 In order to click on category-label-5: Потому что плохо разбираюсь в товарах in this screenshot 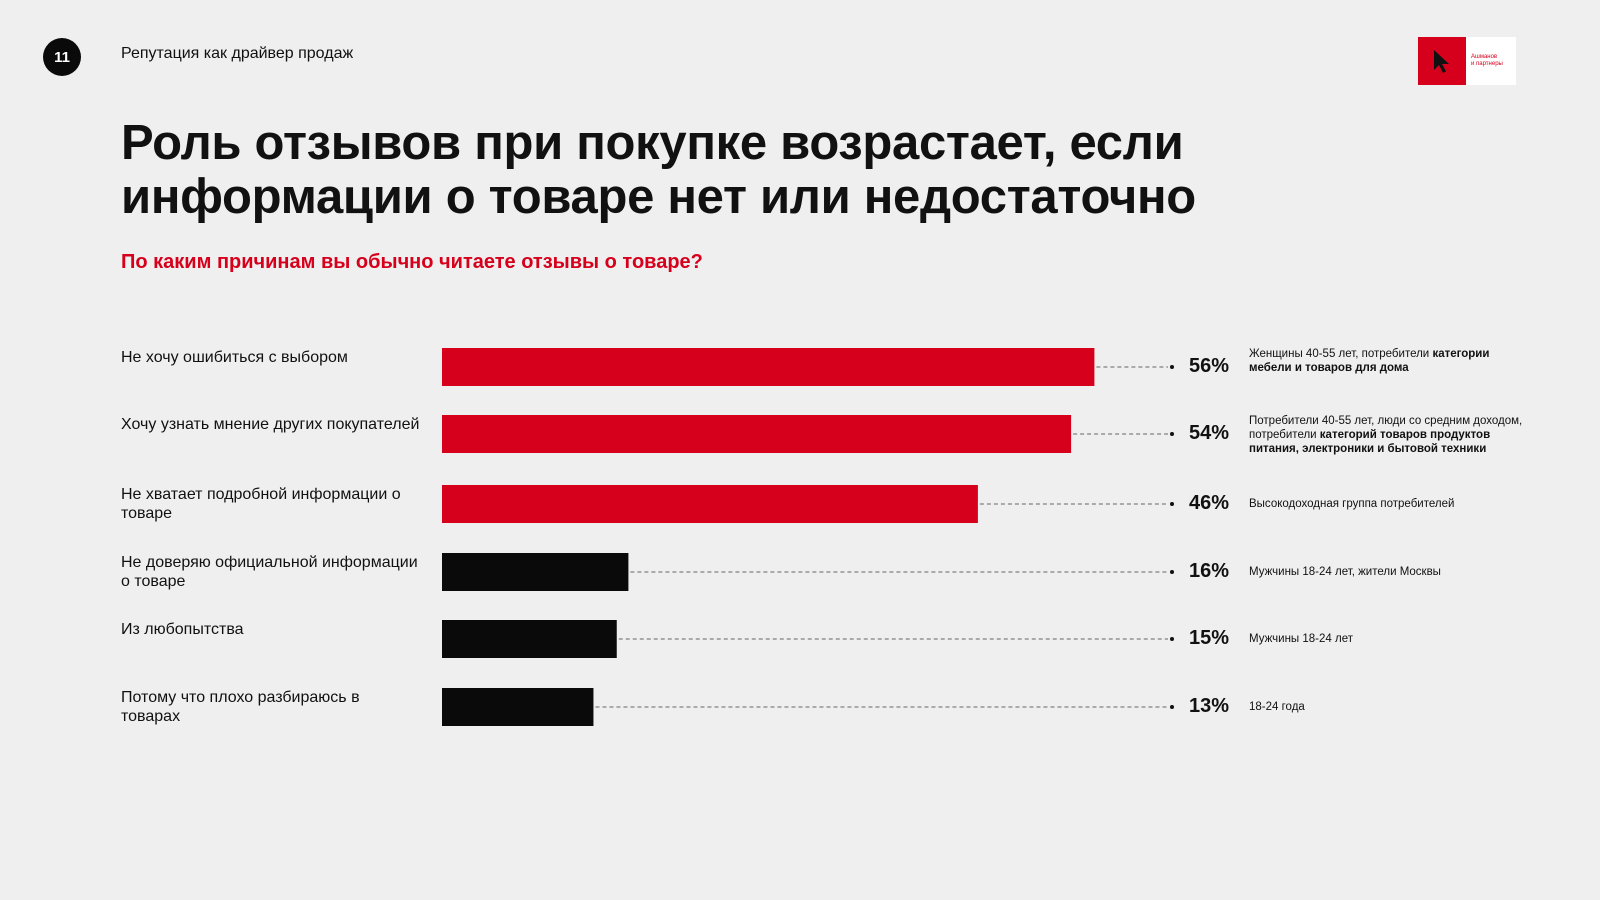, I will do `click(240, 707)`.